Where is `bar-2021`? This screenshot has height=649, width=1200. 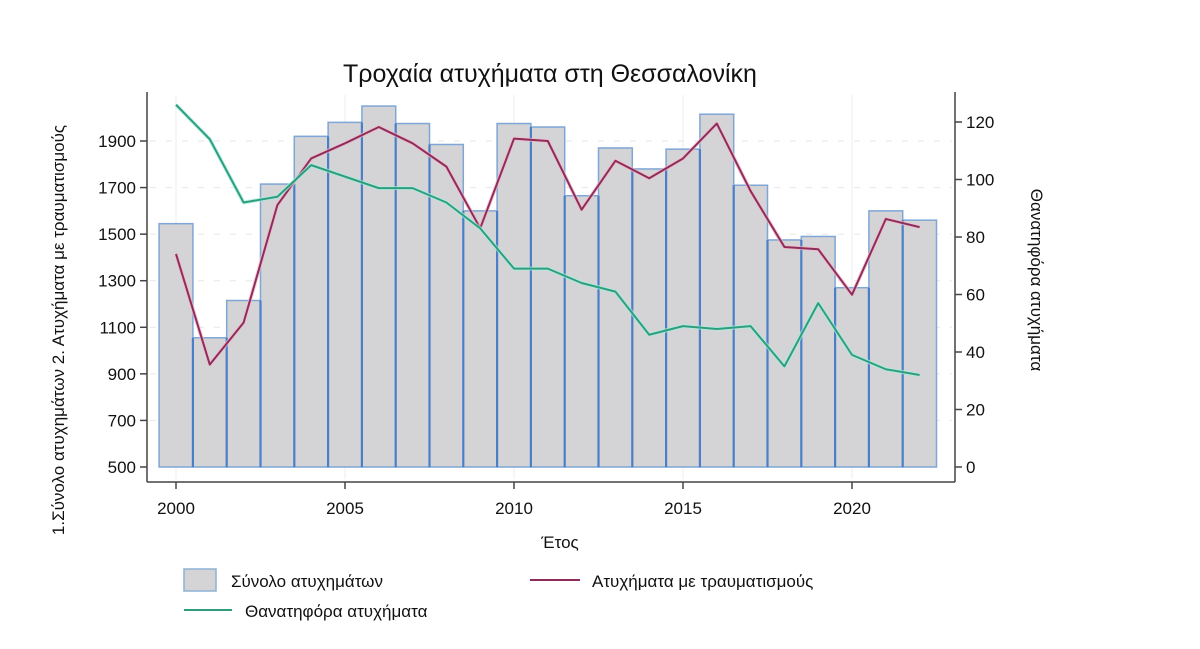 bar-2021 is located at coordinates (886, 339).